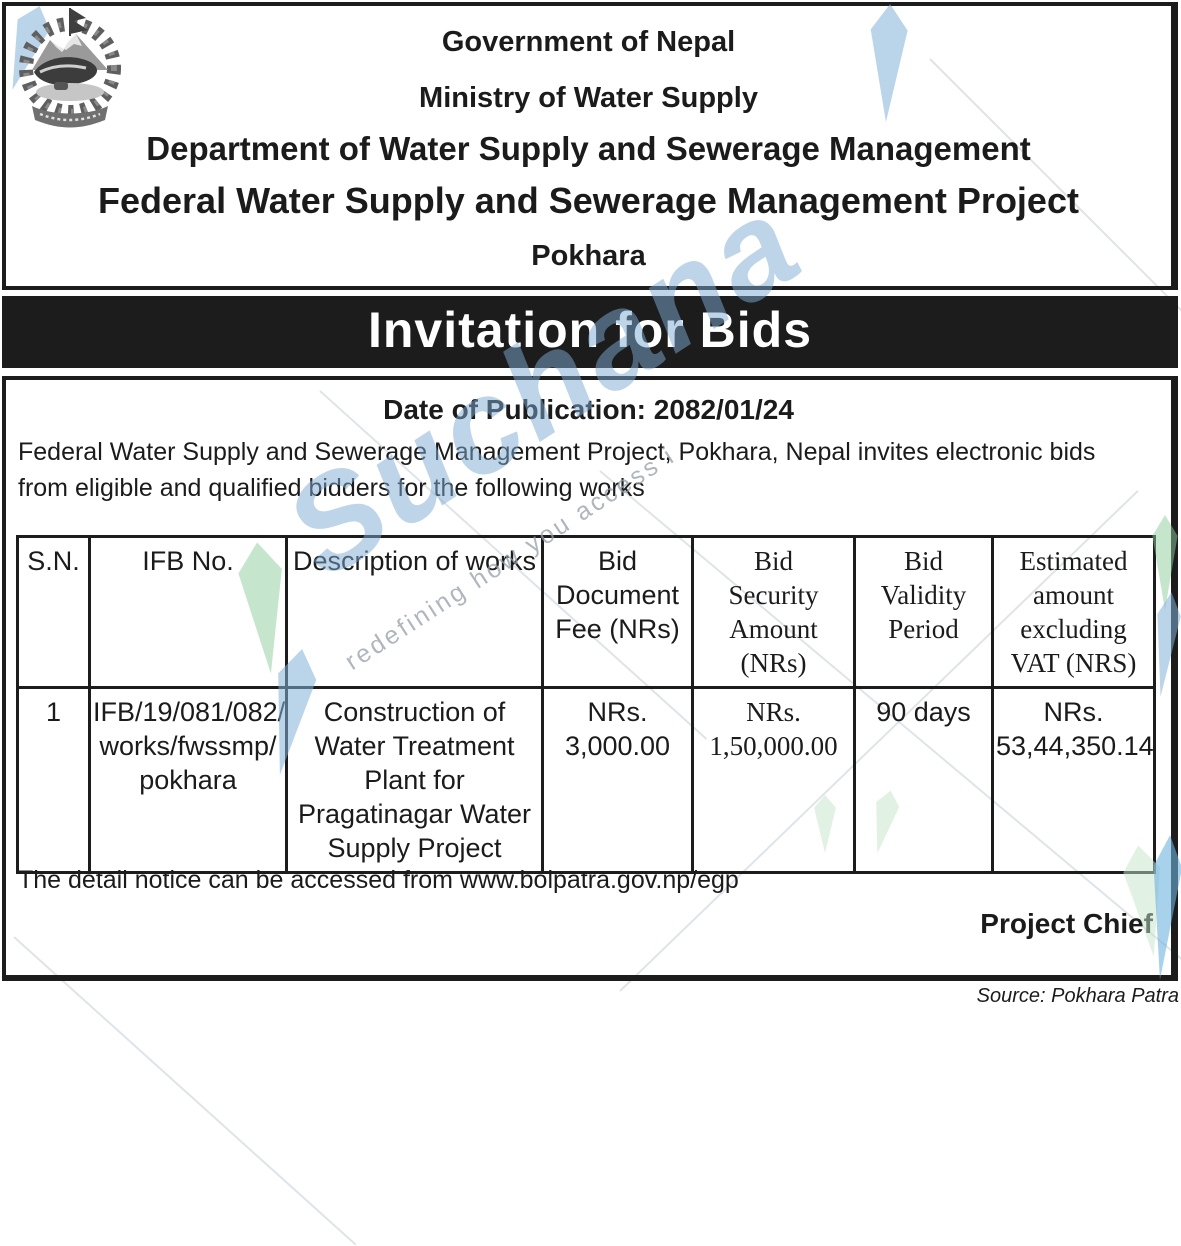  Describe the element at coordinates (188, 780) in the screenshot. I see `cell-ifb-no: IFB/19/081/082/ works/fwssmp/ pokhara` at that location.